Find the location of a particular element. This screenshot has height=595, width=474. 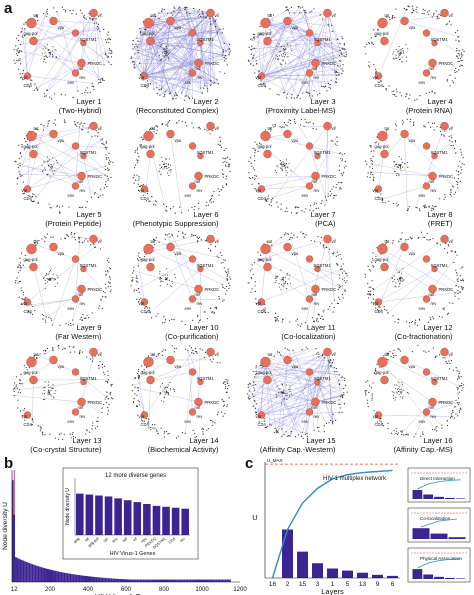

legend-label: HIV-1 multiplex network is located at coordinates (355, 479).